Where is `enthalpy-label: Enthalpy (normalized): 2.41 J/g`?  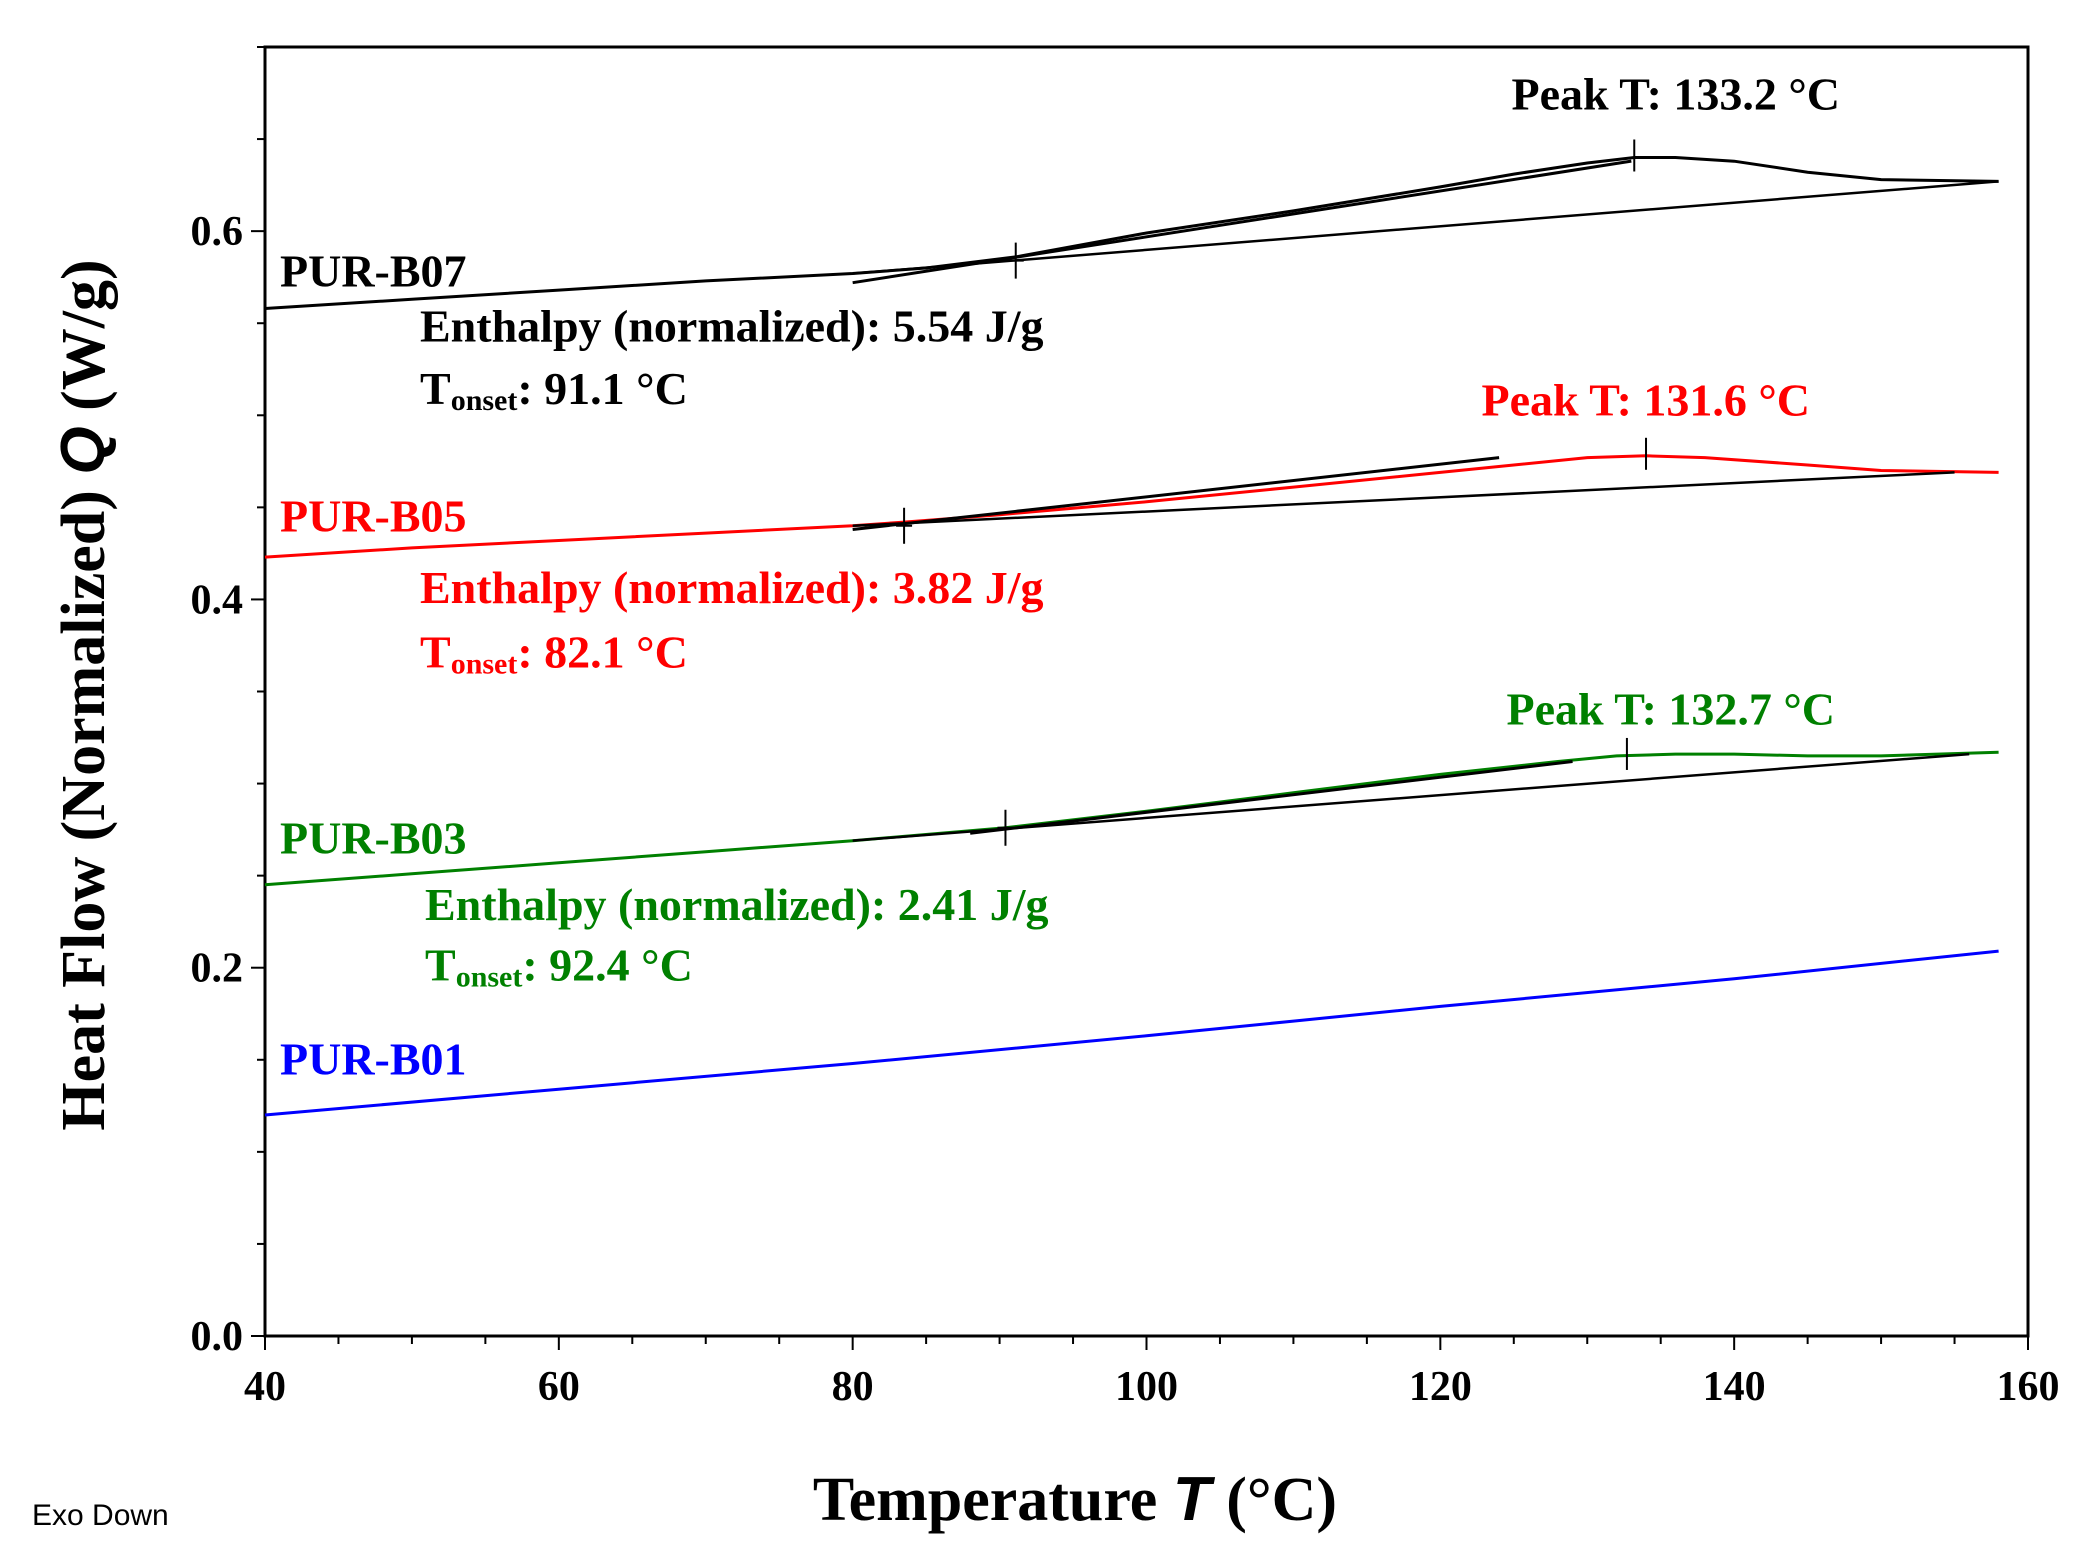 enthalpy-label: Enthalpy (normalized): 2.41 J/g is located at coordinates (737, 904).